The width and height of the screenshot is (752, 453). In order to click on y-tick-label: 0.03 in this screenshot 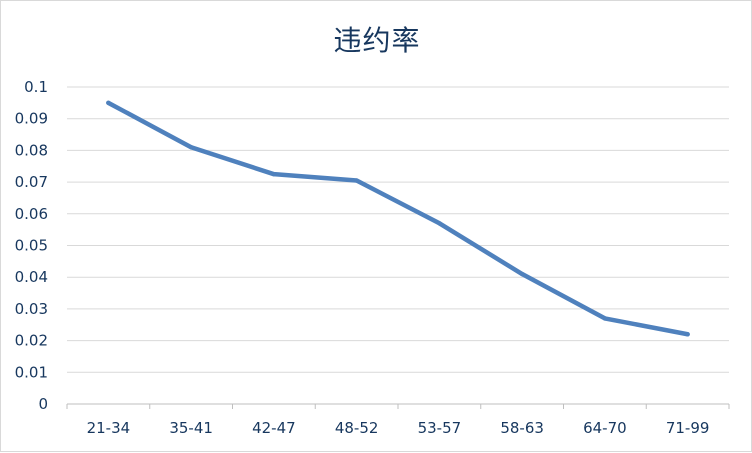, I will do `click(31, 309)`.